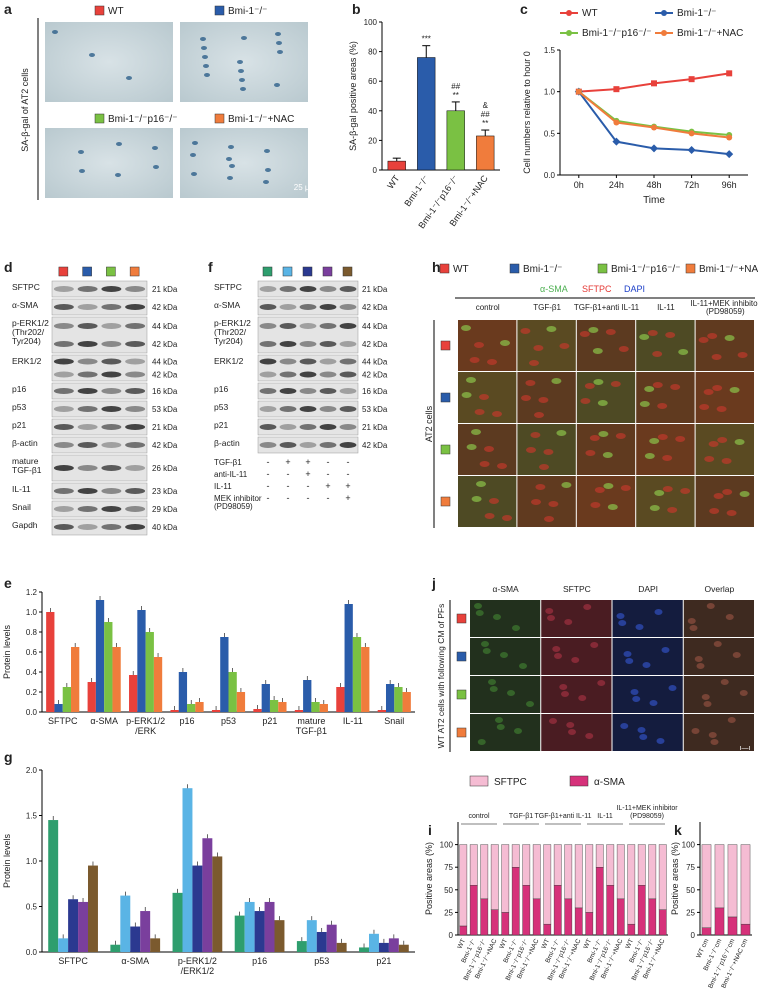 Image resolution: width=758 pixels, height=997 pixels. What do you see at coordinates (25, 525) in the screenshot?
I see `protein-label: Gapdh` at bounding box center [25, 525].